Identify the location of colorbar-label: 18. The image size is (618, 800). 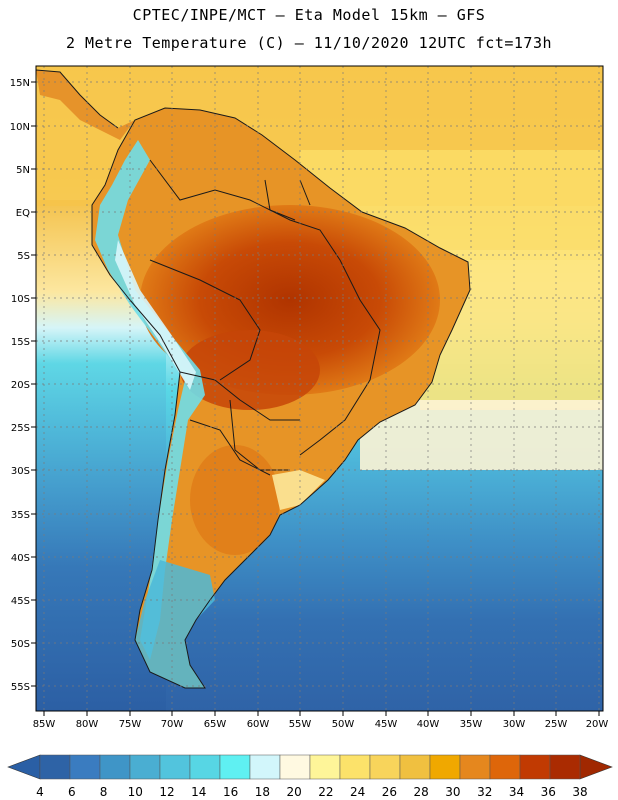
(262, 792).